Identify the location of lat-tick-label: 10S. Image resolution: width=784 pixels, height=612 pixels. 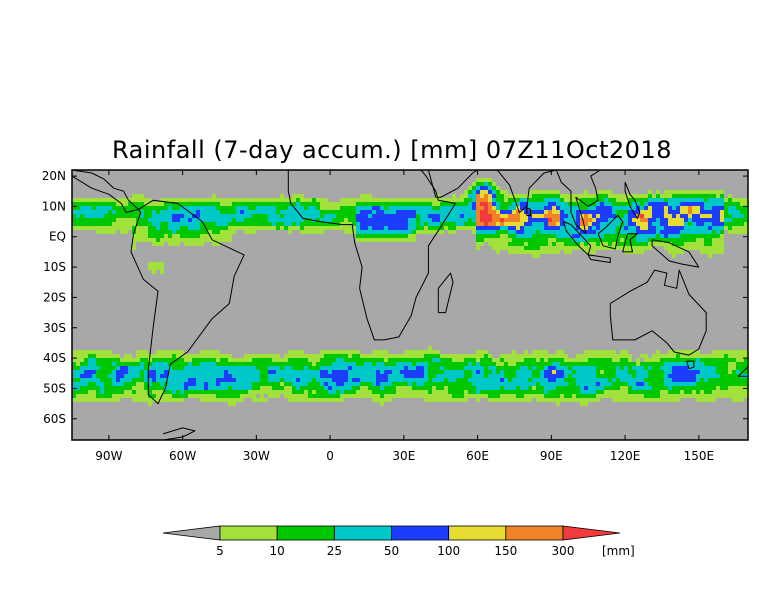
(54, 267).